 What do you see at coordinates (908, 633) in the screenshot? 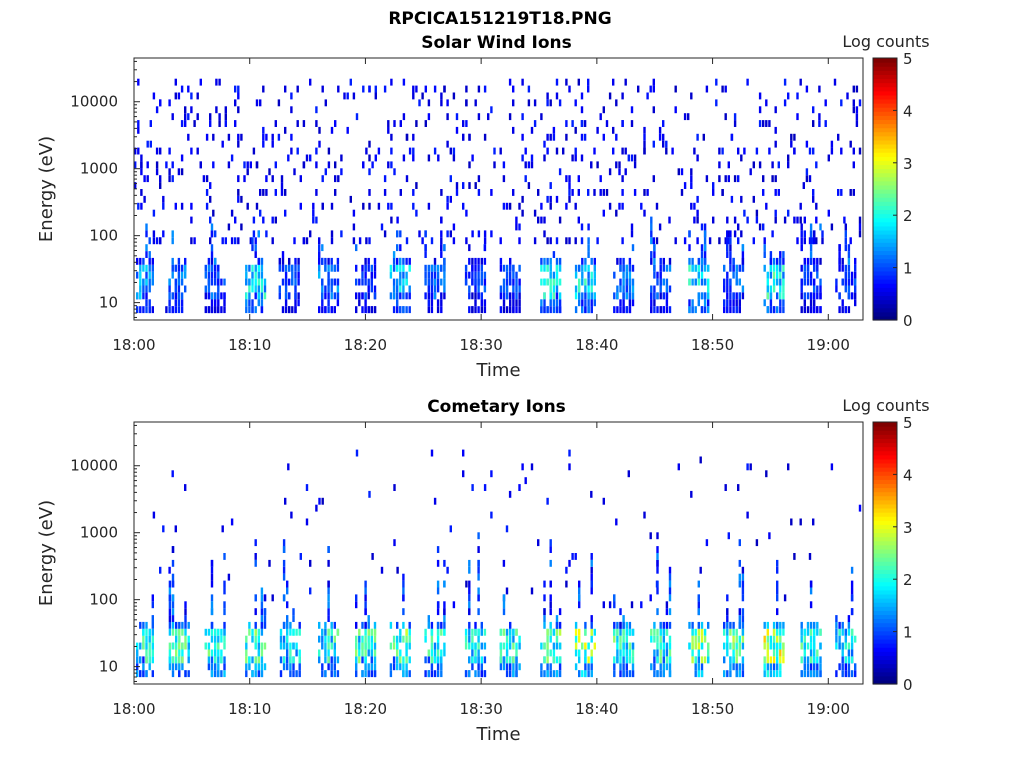
I see `colorbar-tick-label: 1` at bounding box center [908, 633].